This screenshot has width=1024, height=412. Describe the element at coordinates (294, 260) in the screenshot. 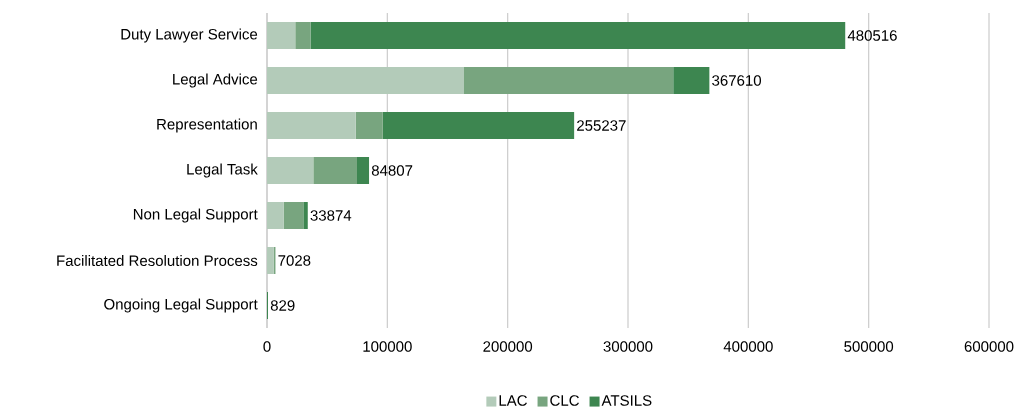

I see `total-label: 7028` at that location.